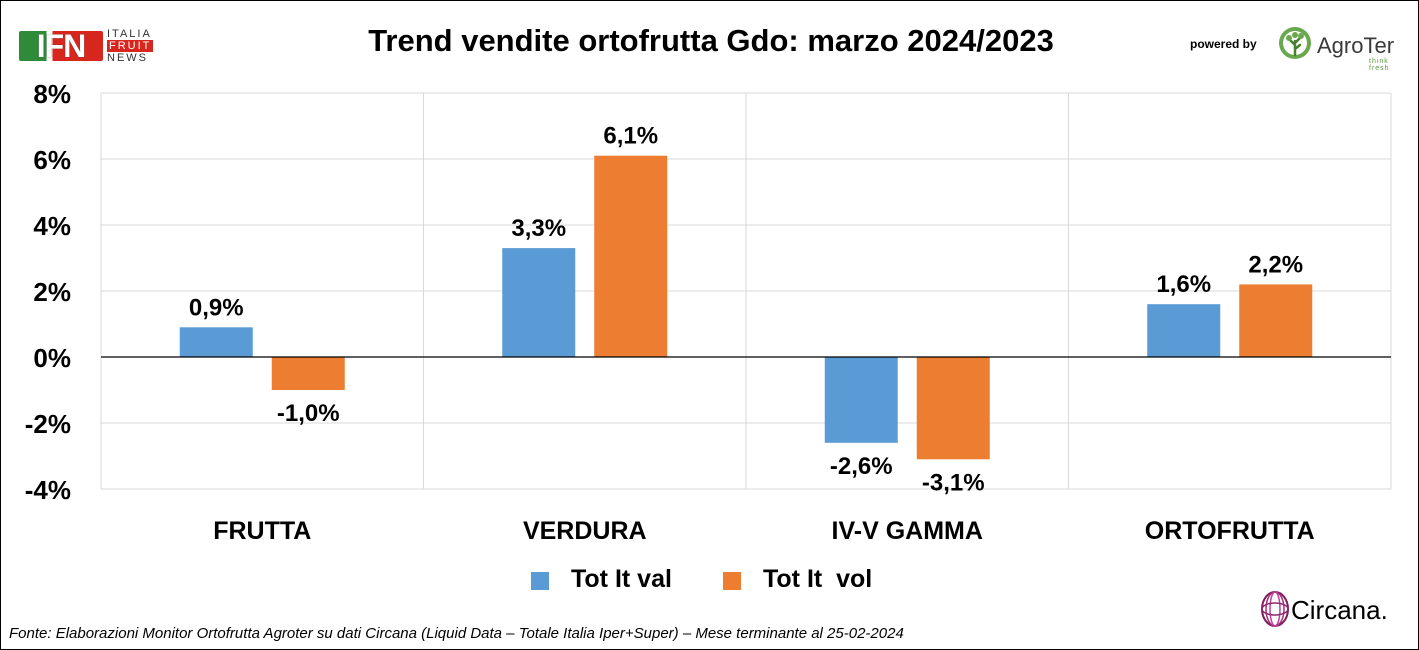 Image resolution: width=1419 pixels, height=650 pixels. Describe the element at coordinates (48, 490) in the screenshot. I see `y-tick-label: -4%` at that location.